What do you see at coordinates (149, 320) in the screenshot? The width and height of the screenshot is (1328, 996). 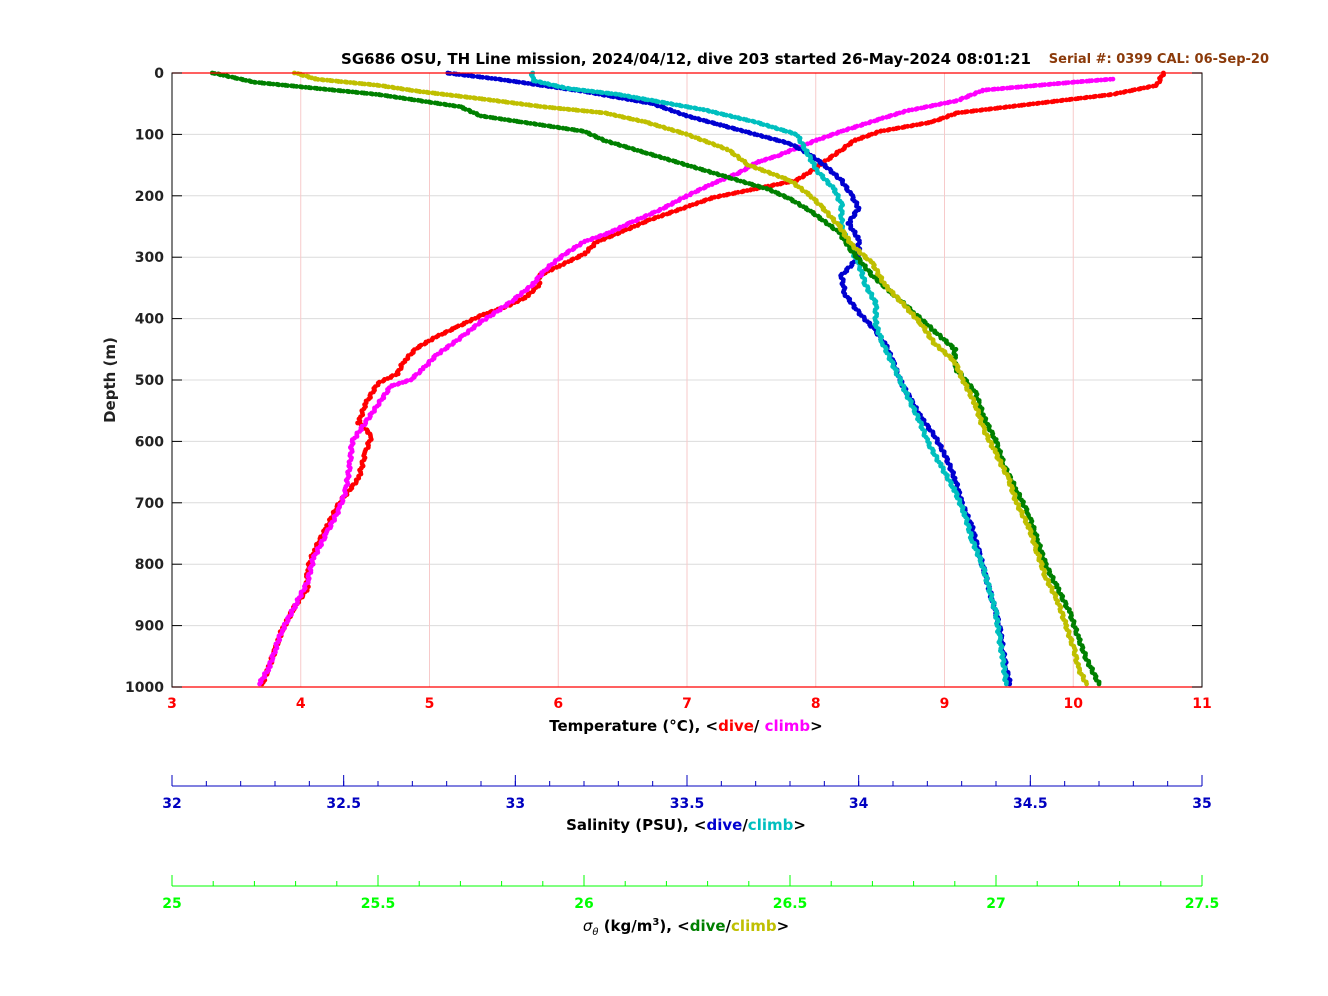 I see `y-tick-label: 400` at bounding box center [149, 320].